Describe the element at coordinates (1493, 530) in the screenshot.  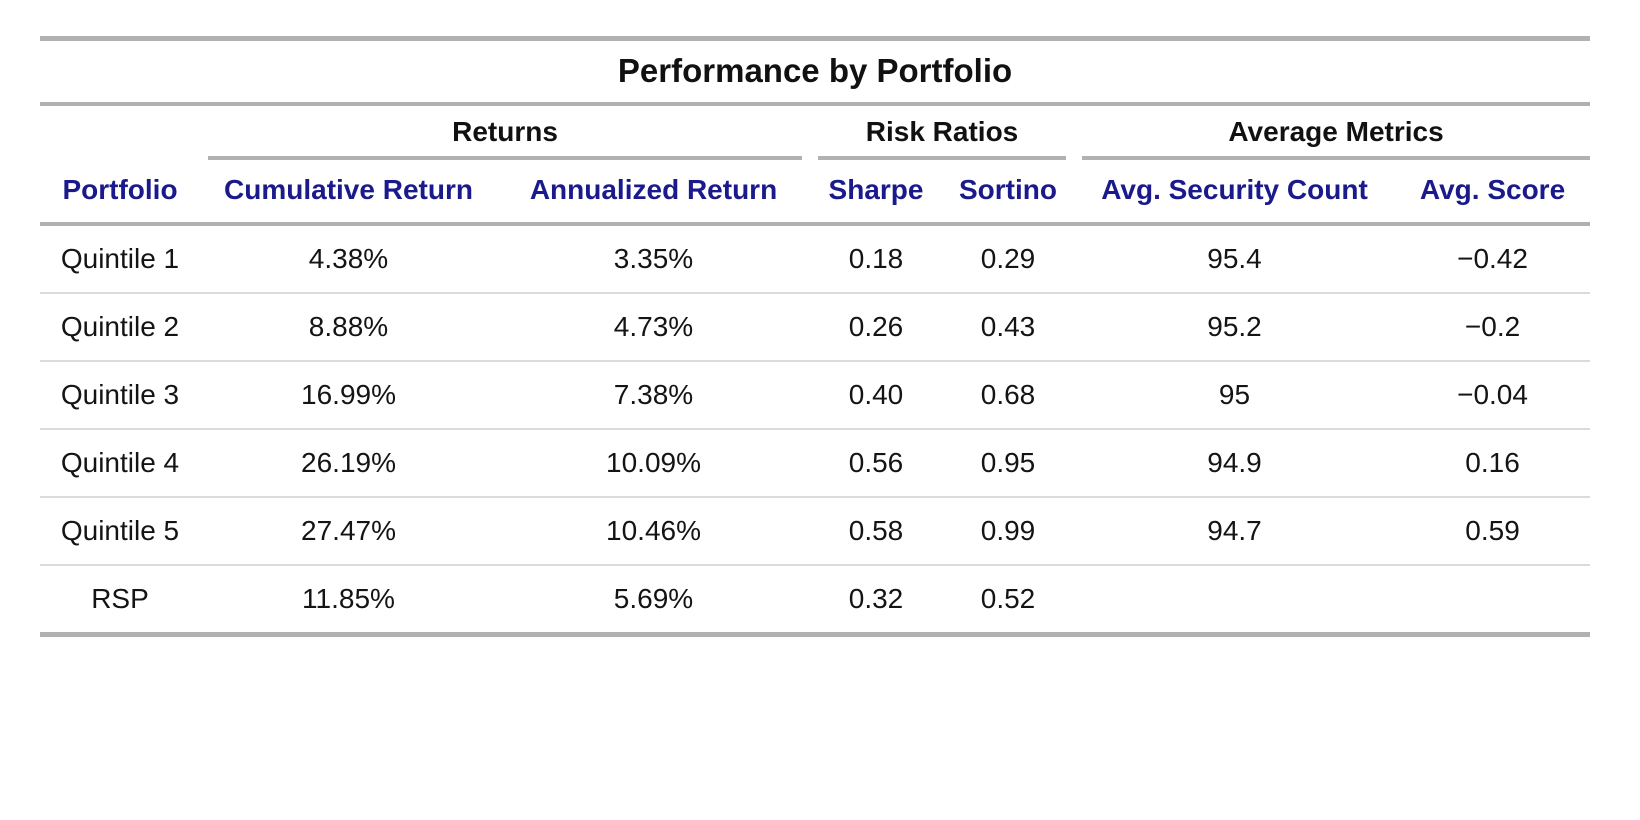
I see `cell-avg-score: 0.59` at that location.